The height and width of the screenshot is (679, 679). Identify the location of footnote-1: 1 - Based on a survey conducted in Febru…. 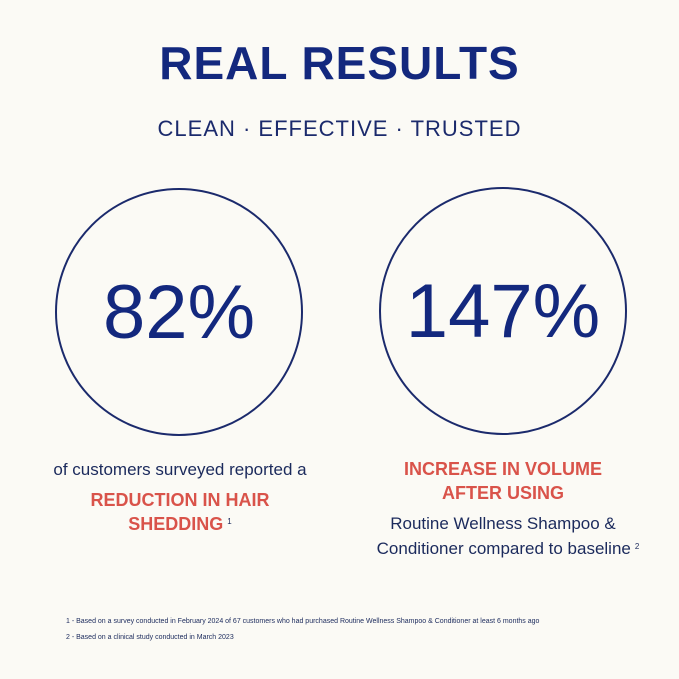
(303, 621).